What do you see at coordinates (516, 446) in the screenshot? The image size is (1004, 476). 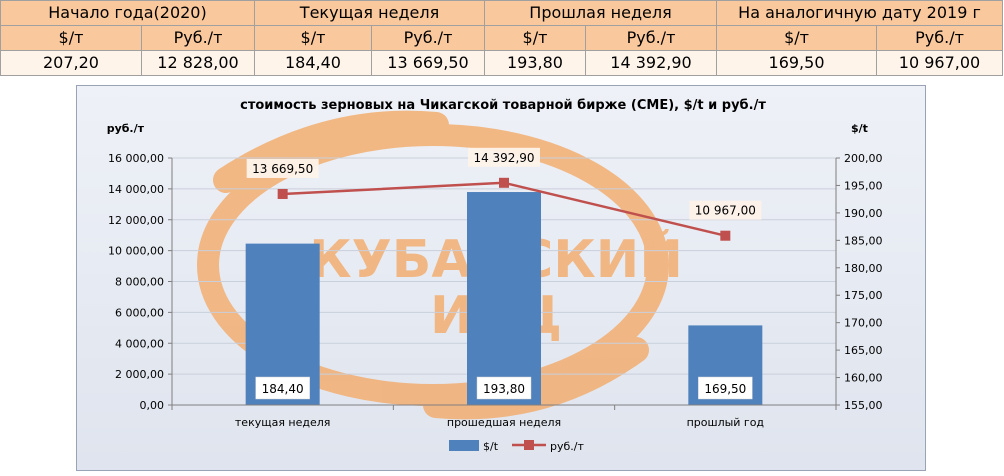 I see `legend: $/t руб./т` at bounding box center [516, 446].